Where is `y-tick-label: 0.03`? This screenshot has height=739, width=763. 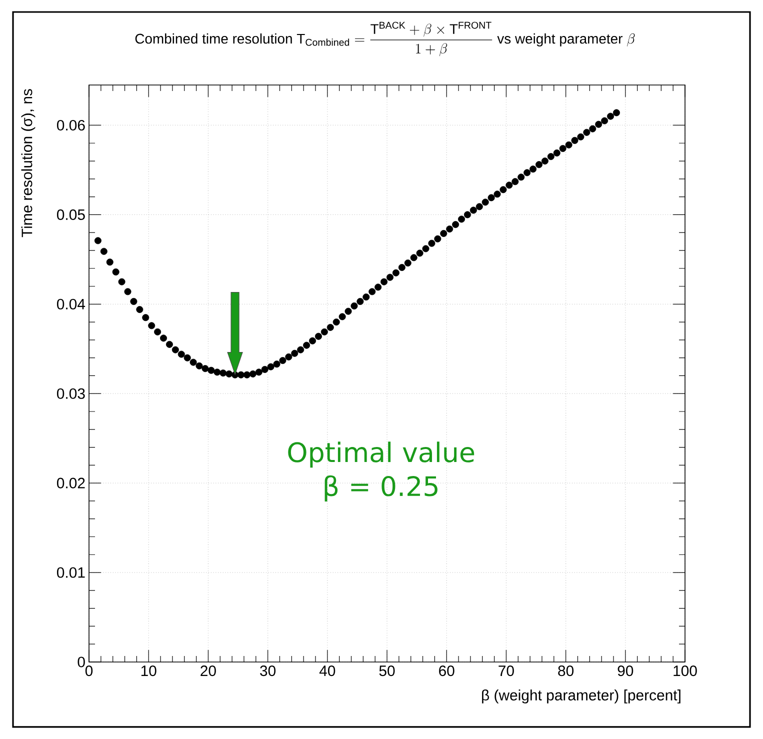
y-tick-label: 0.03 is located at coordinates (70, 393).